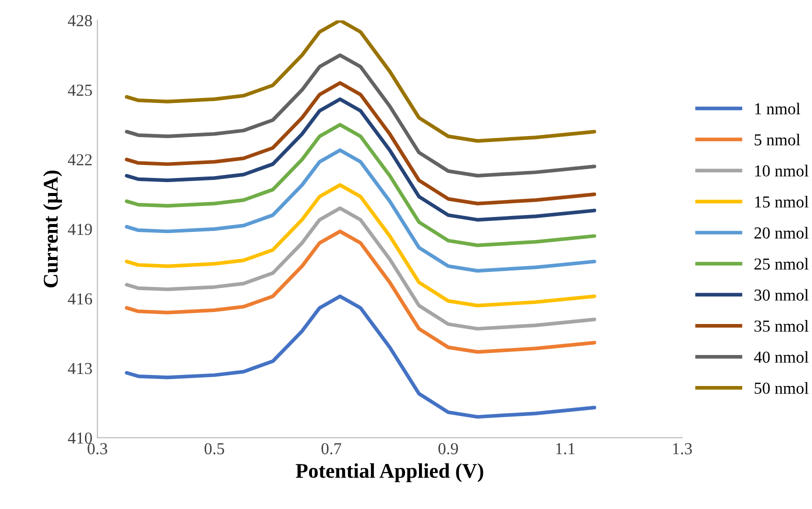  I want to click on y-axis-title: Current (µA), so click(52, 229).